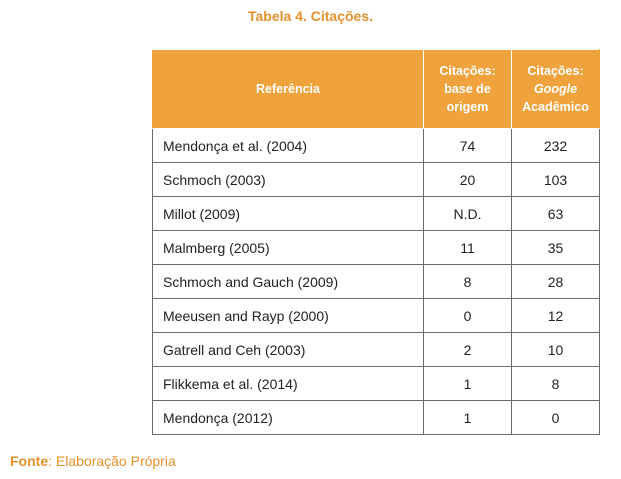  What do you see at coordinates (288, 89) in the screenshot?
I see `header-reference: Referência` at bounding box center [288, 89].